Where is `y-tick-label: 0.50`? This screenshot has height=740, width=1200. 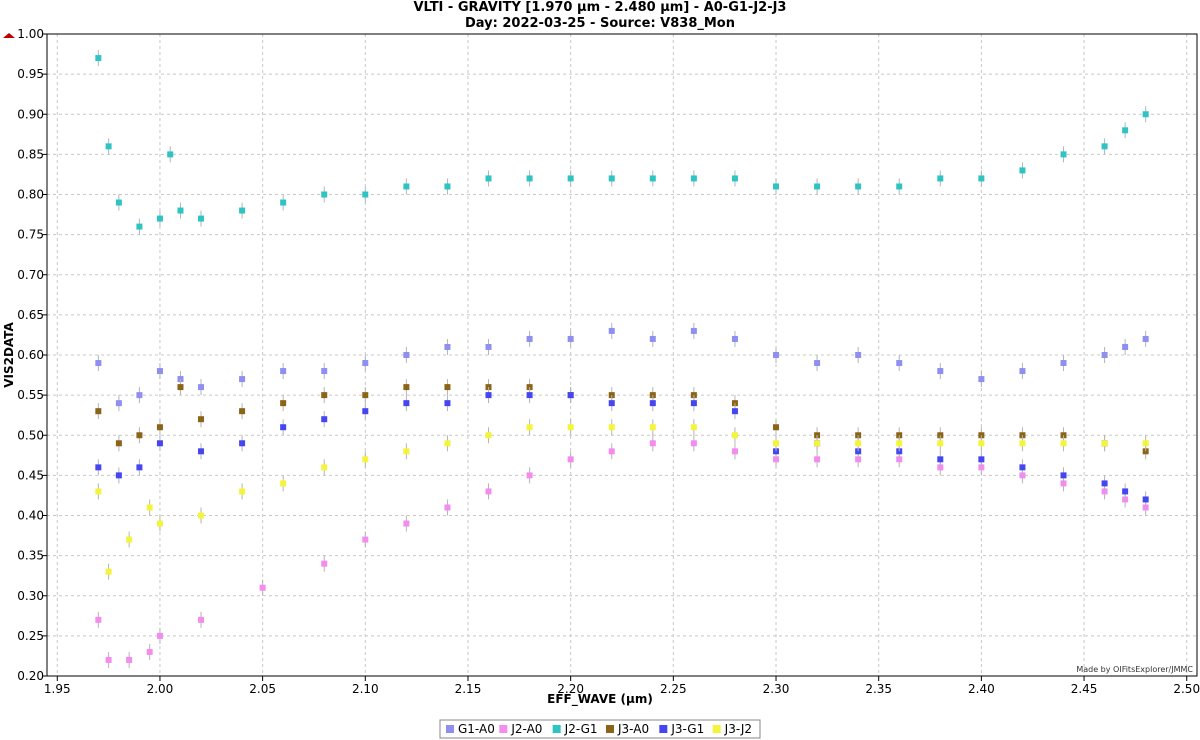
y-tick-label: 0.50 is located at coordinates (30, 435).